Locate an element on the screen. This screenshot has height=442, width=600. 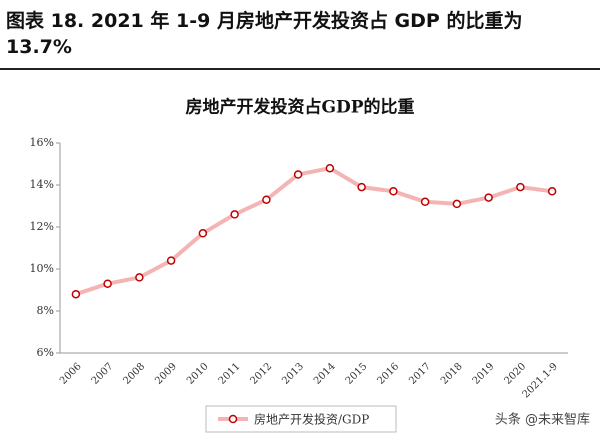
x-tick-label: 2008 is located at coordinates (134, 374).